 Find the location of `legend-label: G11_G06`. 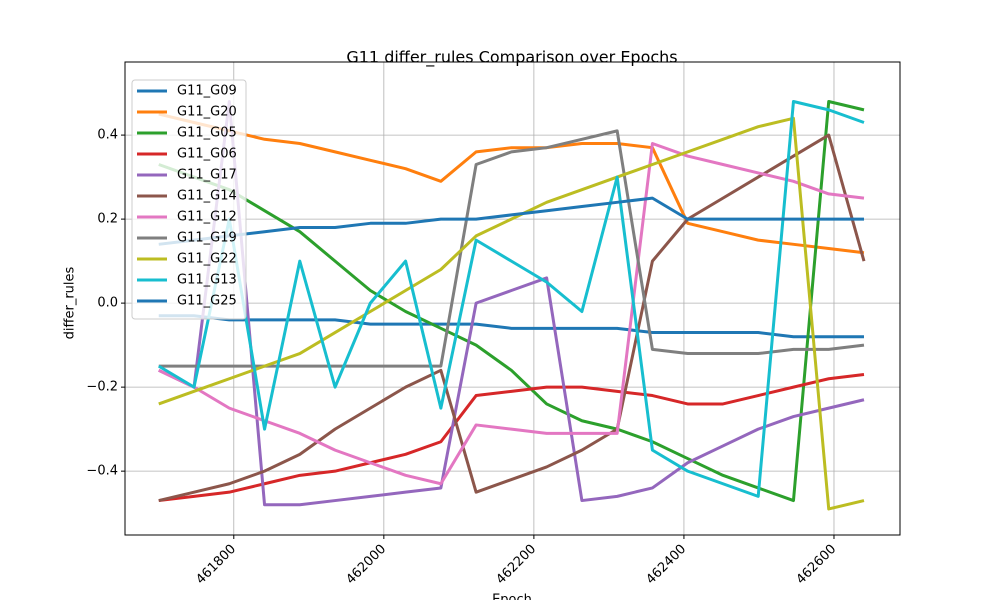

legend-label: G11_G06 is located at coordinates (207, 154).